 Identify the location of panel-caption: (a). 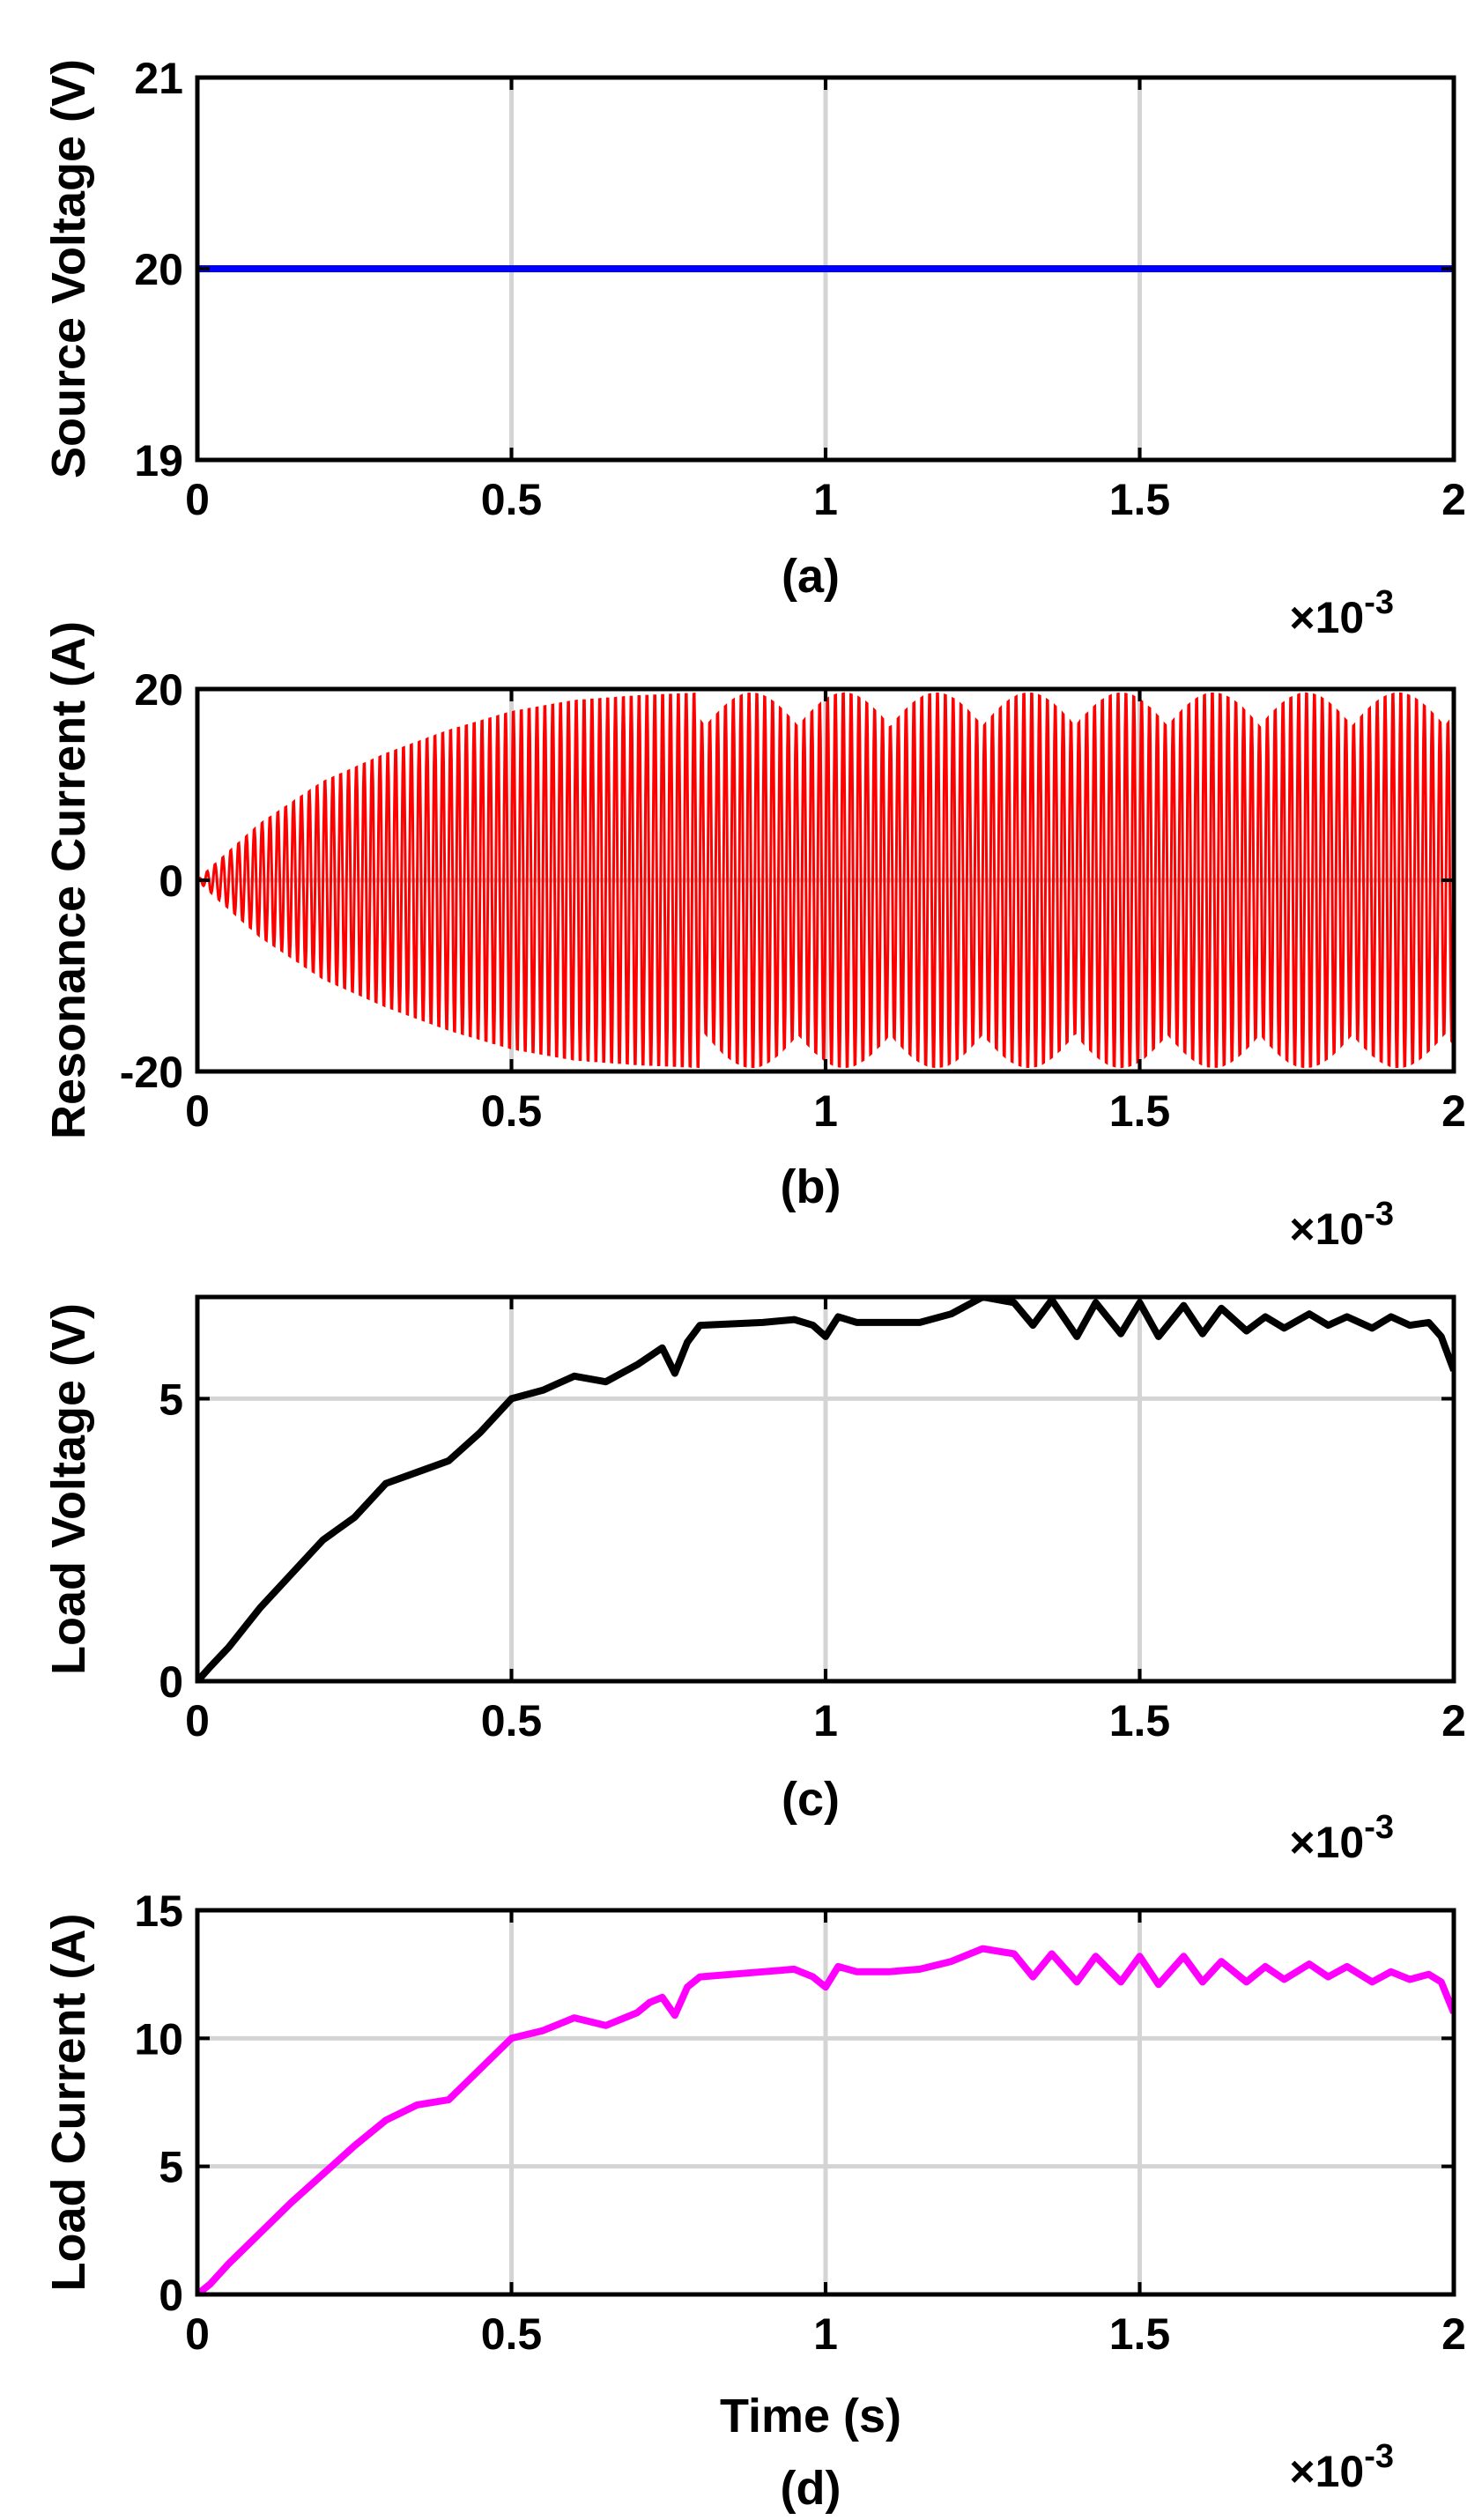
(811, 576).